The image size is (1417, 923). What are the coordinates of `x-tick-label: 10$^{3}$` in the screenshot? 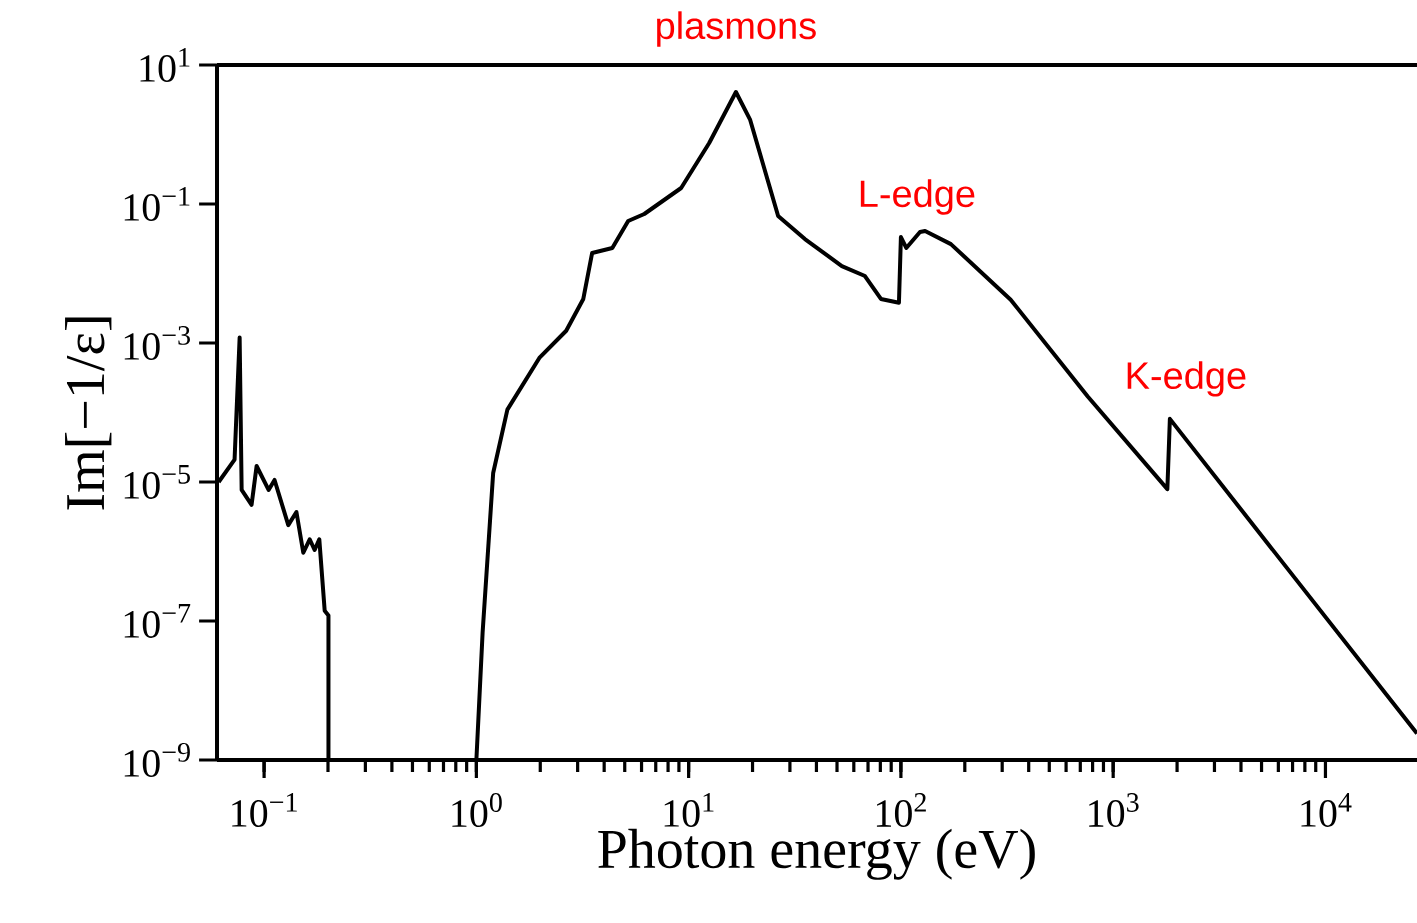 It's located at (1114, 810).